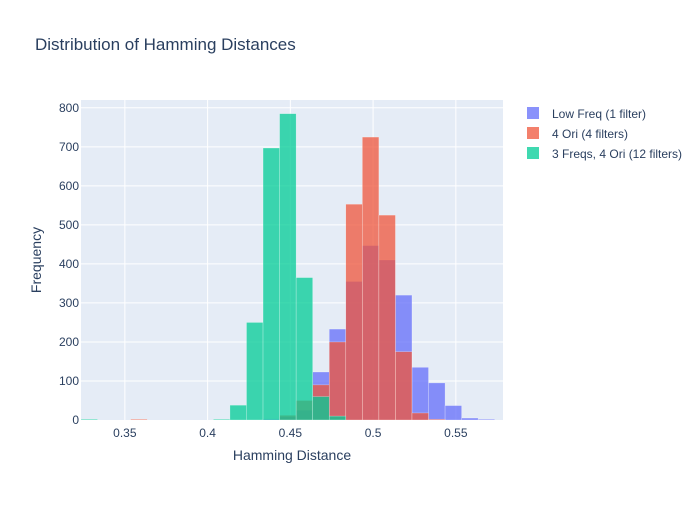  I want to click on legend-item: 3 Freqs, 4 Ori (12 filters), so click(604, 154).